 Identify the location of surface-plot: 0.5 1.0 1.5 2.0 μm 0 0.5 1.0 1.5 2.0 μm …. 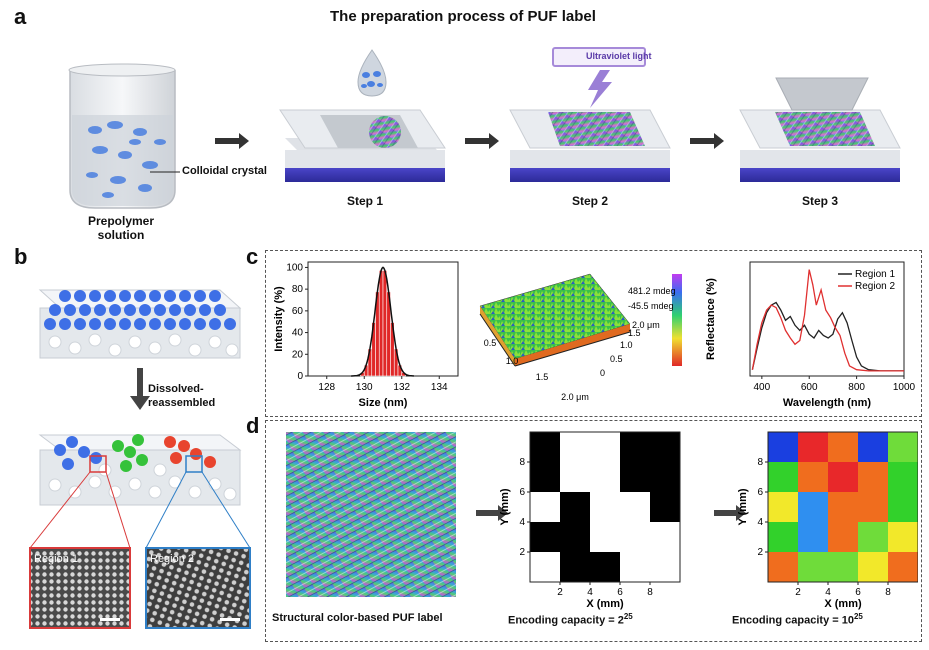
(580, 337).